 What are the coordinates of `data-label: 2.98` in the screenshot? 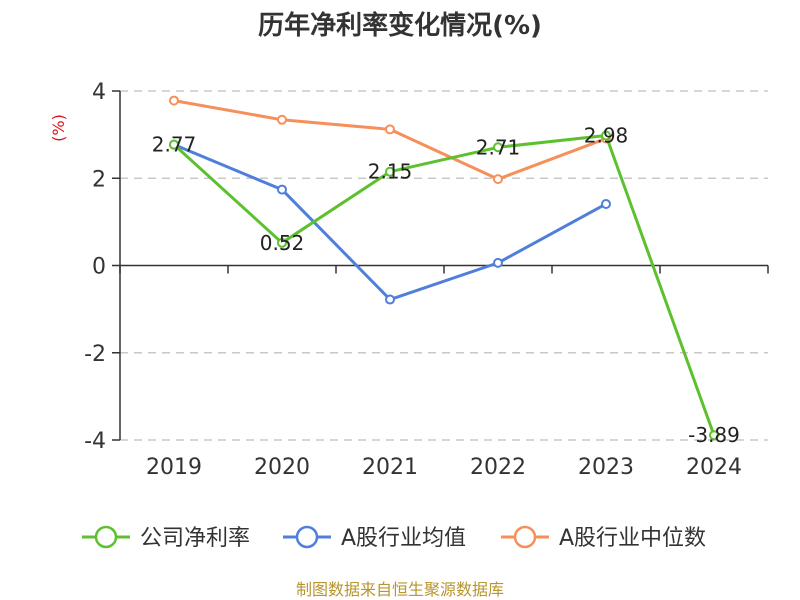 It's located at (606, 135).